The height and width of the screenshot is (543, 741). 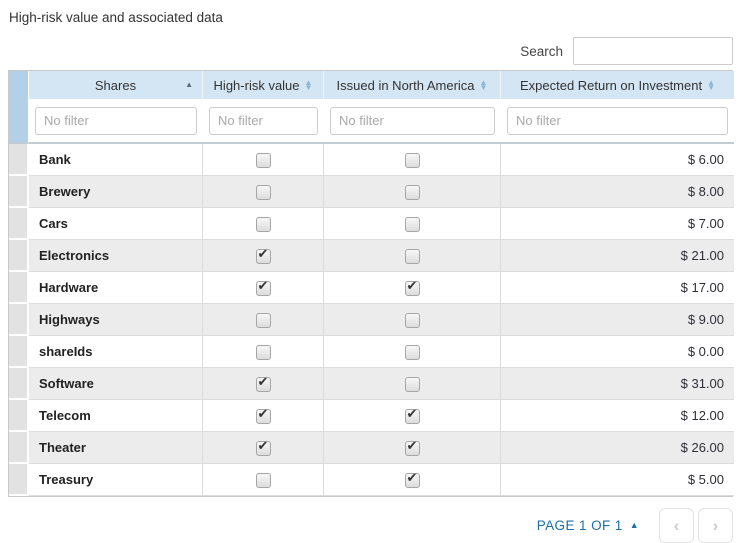 I want to click on table-row: Electronics $ 21.00, so click(x=371, y=256).